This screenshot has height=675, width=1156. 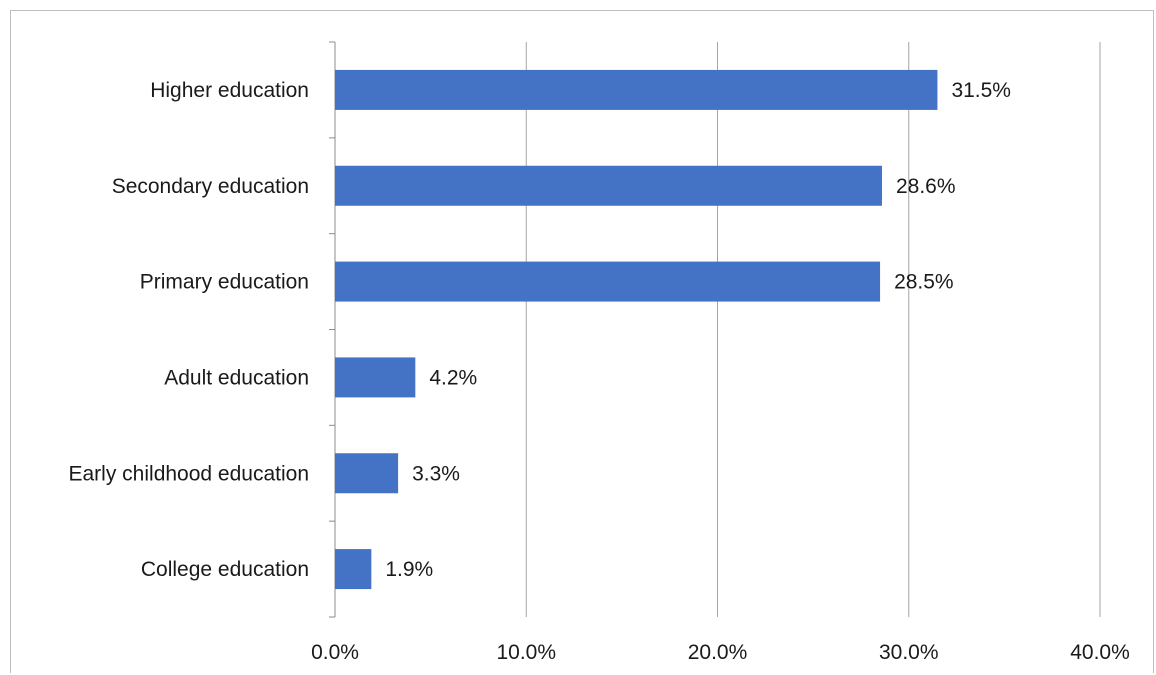 I want to click on category-label-1: Secondary education, so click(x=210, y=186).